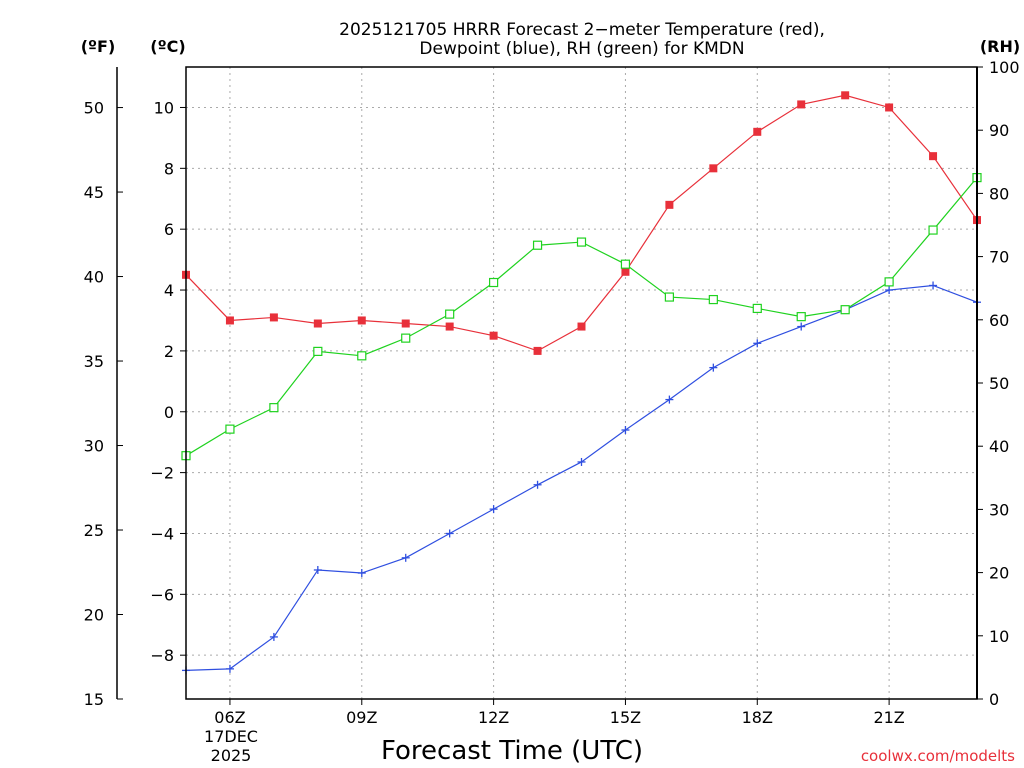  I want to click on celsius-tick-label: −2, so click(162, 473).